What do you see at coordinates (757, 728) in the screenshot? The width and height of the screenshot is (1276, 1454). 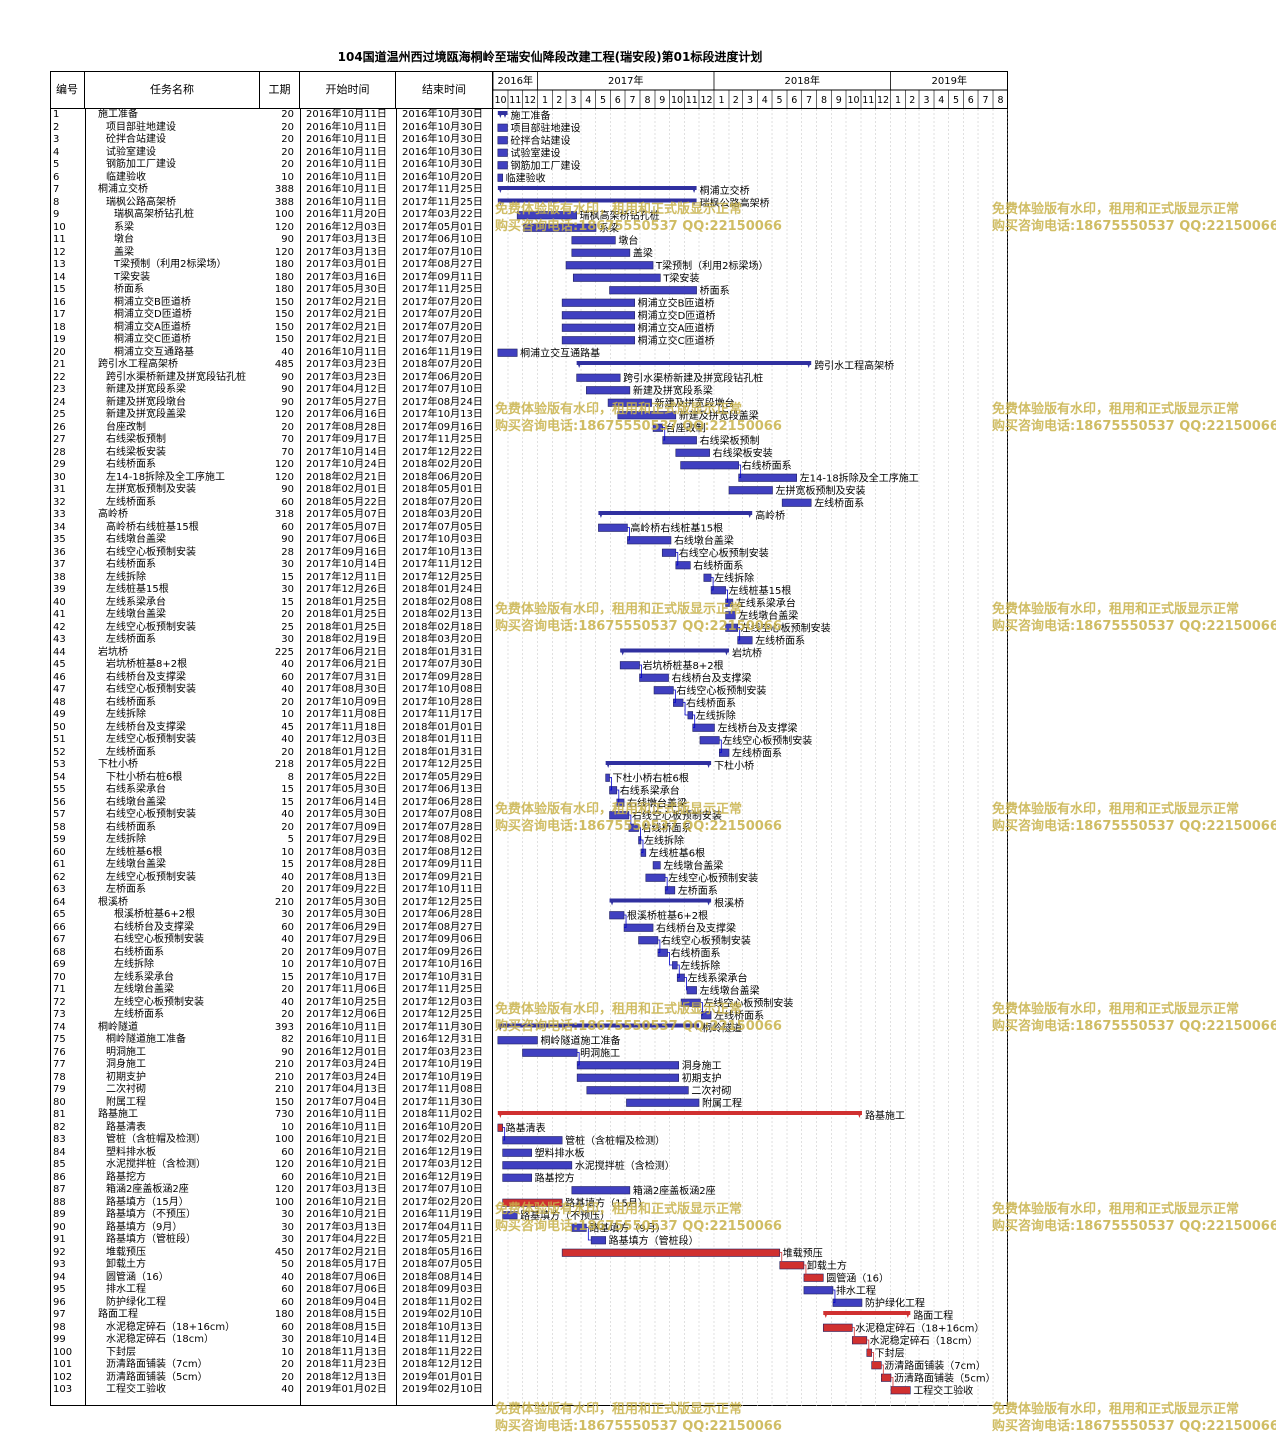 I see `task-bar-label: 左线桥台及支撑梁` at bounding box center [757, 728].